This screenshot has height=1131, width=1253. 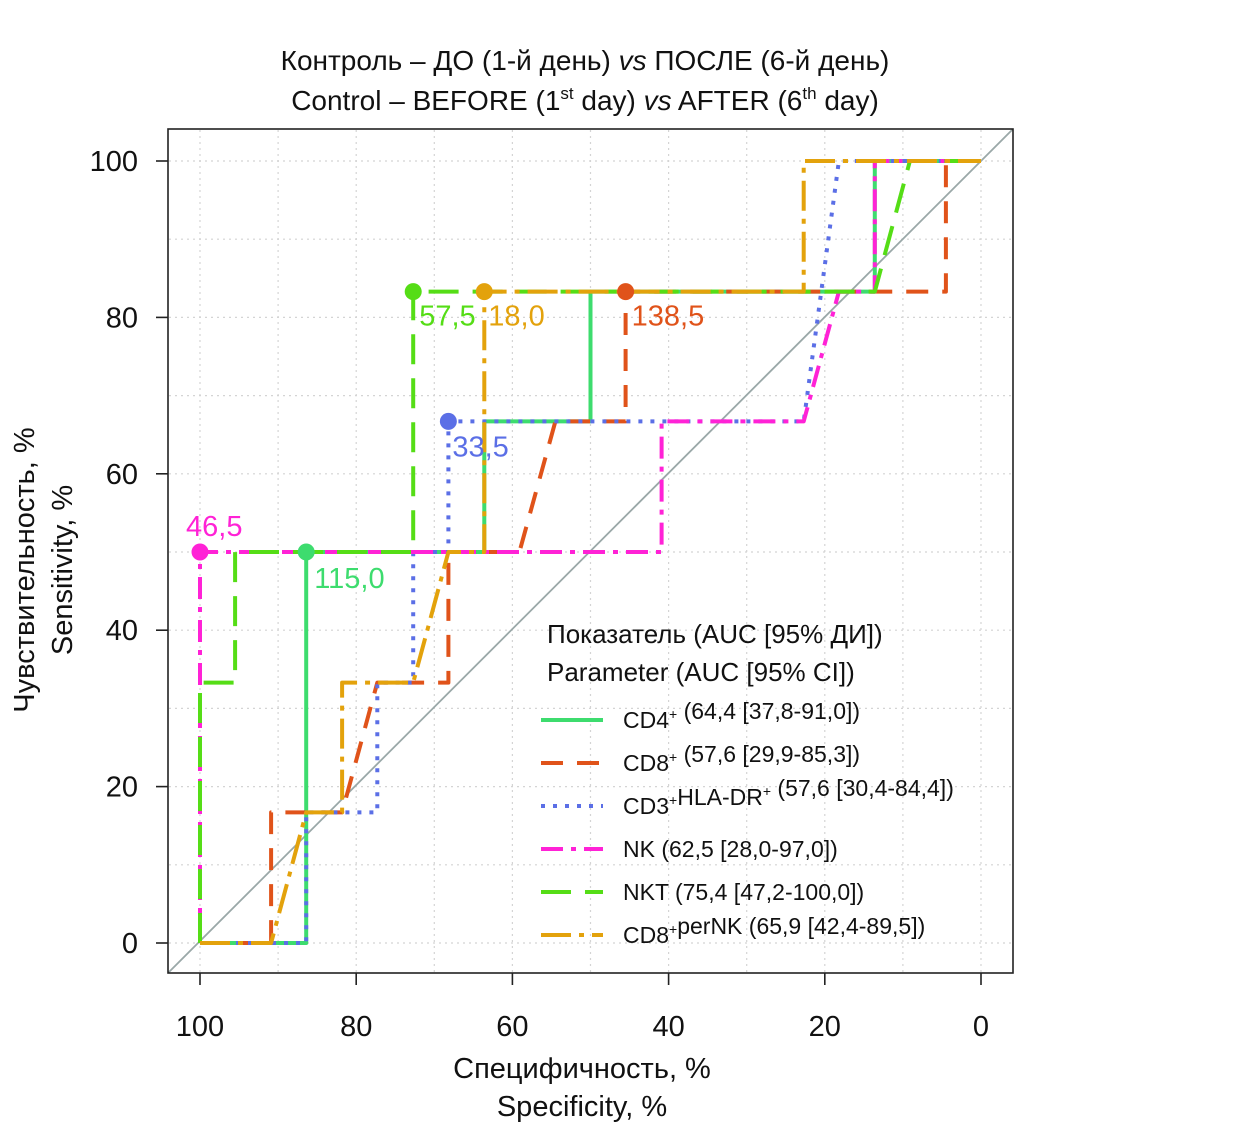 I want to click on threshold-label-cd8pernk: 18,0, so click(x=516, y=317).